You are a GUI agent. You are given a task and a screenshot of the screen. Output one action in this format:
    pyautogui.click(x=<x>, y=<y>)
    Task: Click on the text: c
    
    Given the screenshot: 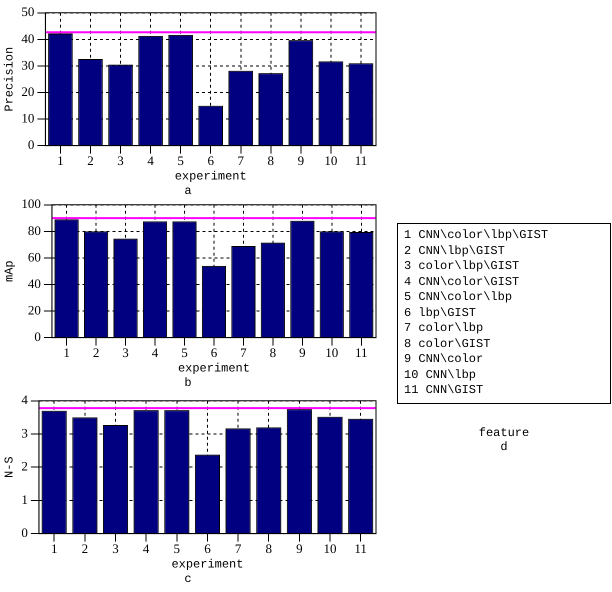 What is the action you would take?
    pyautogui.click(x=188, y=579)
    